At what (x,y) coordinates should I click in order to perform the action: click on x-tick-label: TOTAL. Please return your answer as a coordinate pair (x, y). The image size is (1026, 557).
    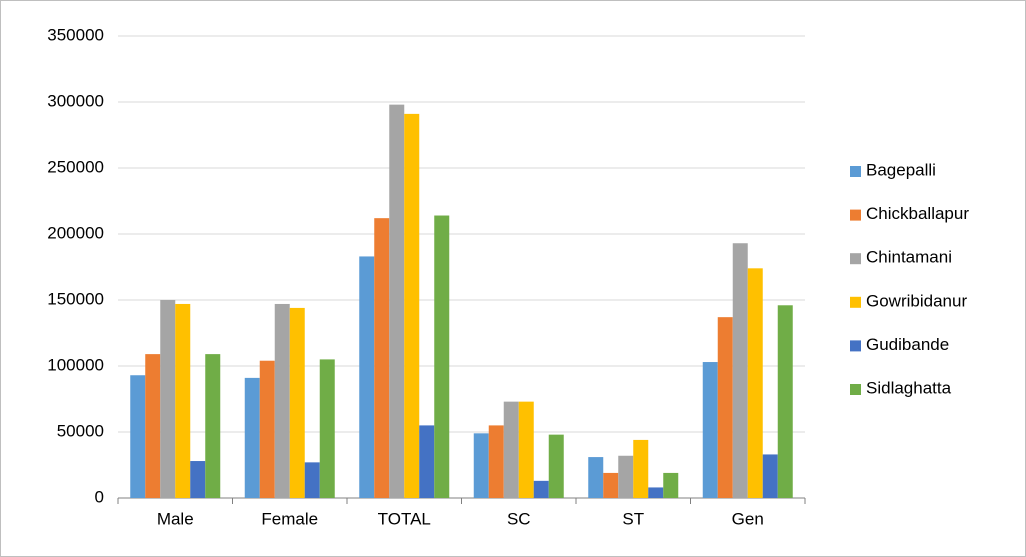
    Looking at the image, I should click on (404, 518).